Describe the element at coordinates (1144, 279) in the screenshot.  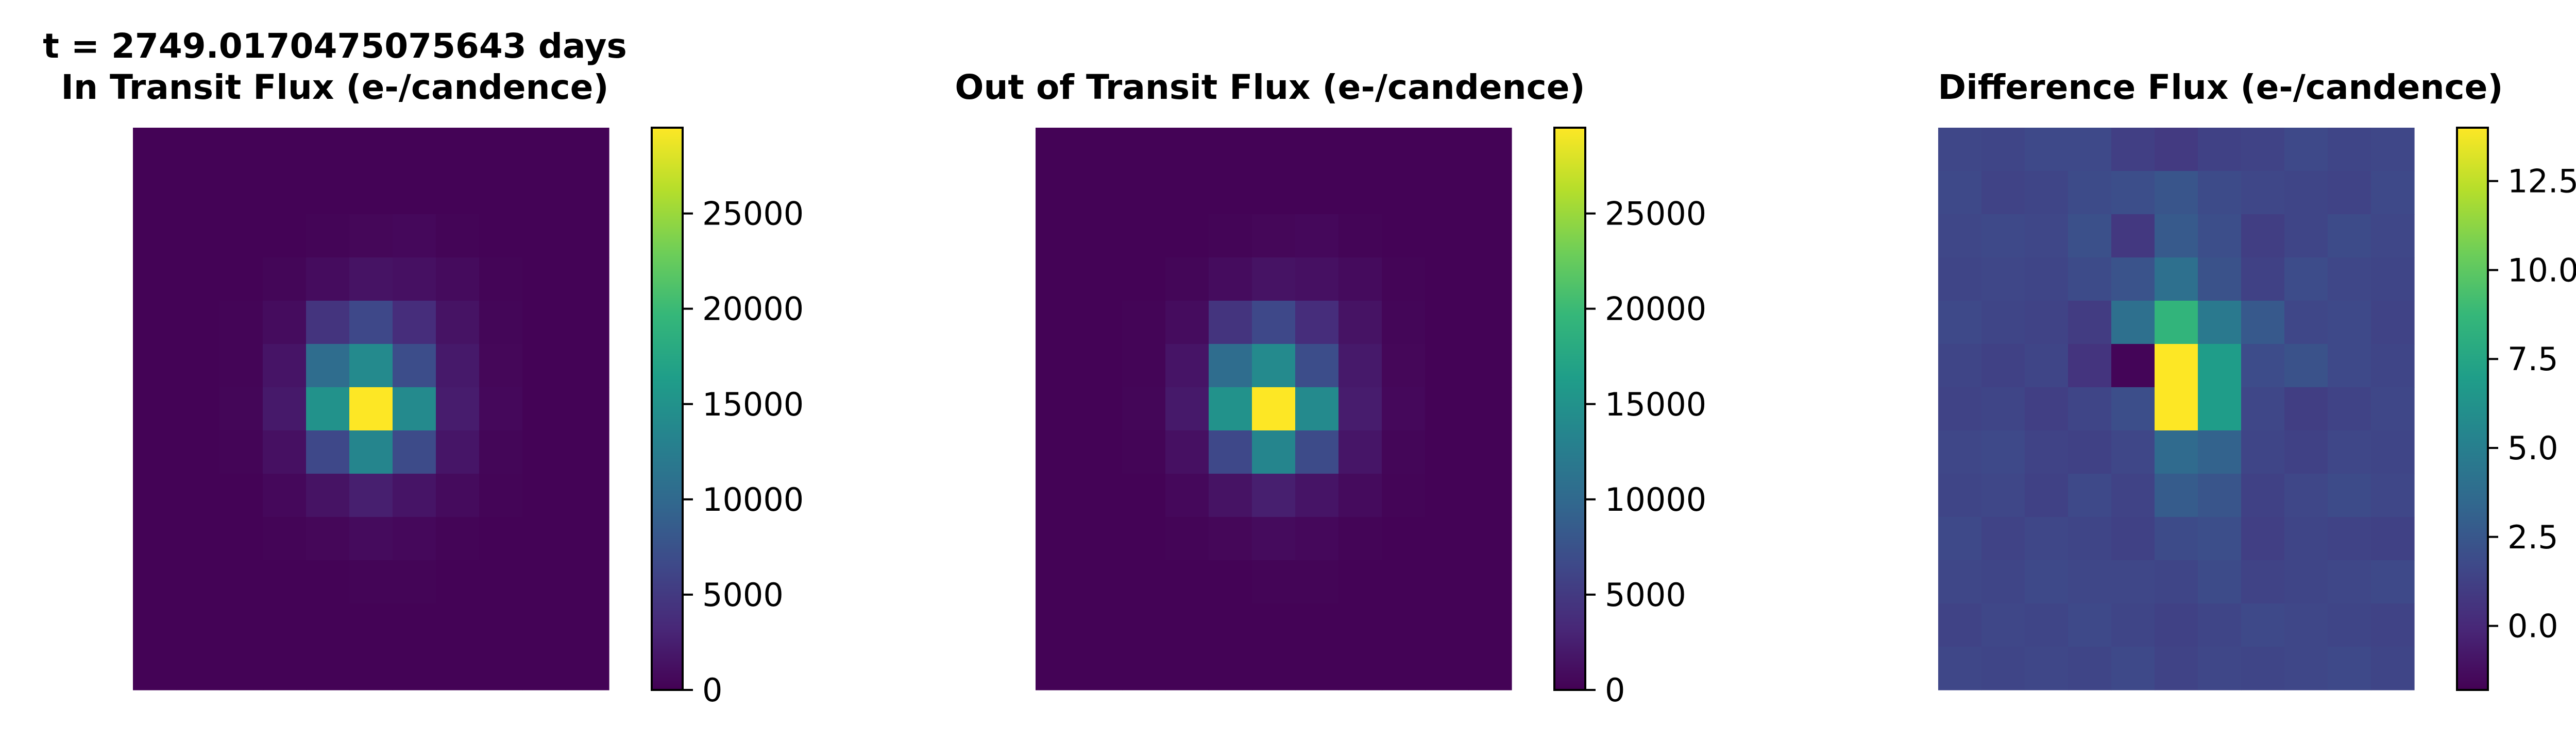
I see `out-of-transit-pixel-r3-c2` at that location.